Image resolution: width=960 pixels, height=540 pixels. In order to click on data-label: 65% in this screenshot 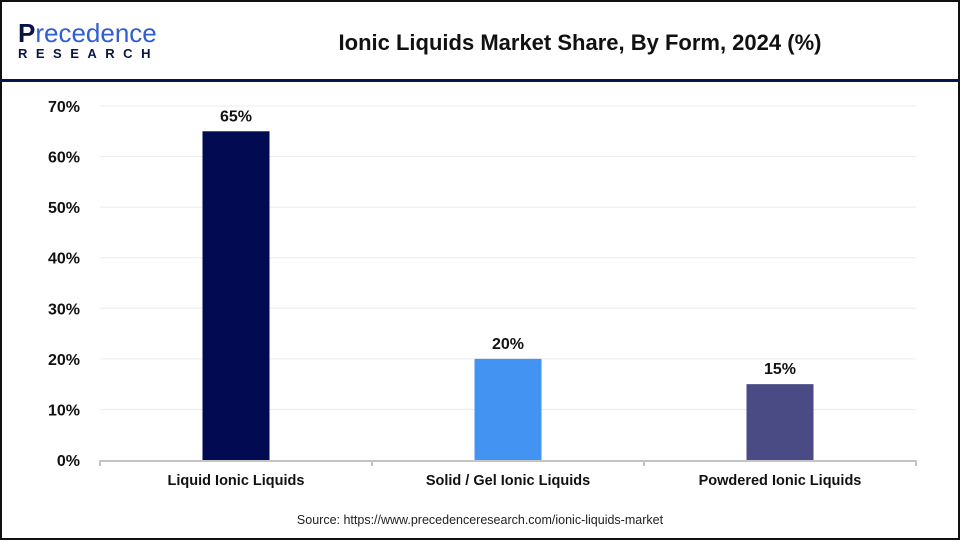, I will do `click(236, 116)`.